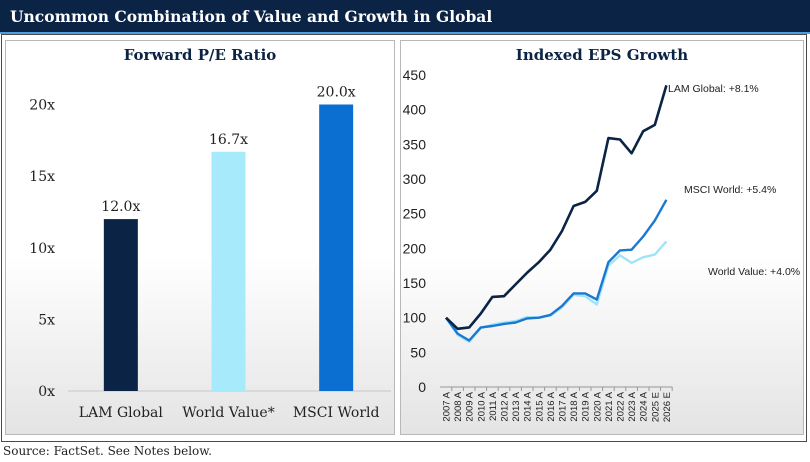  What do you see at coordinates (336, 413) in the screenshot?
I see `x-tick-label: MSCI World` at bounding box center [336, 413].